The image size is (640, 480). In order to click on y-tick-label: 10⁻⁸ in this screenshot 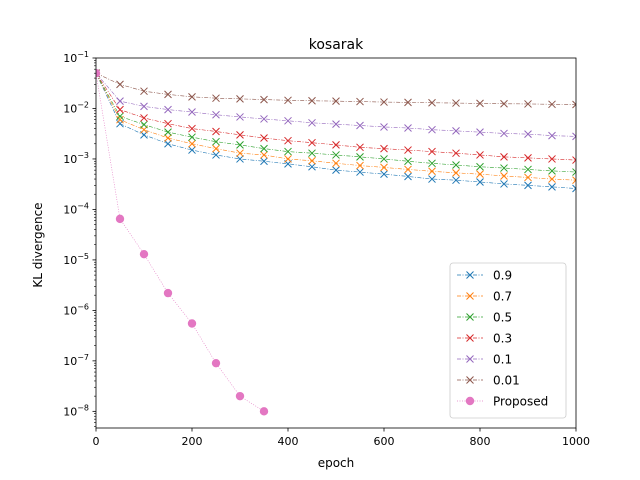, I will do `click(76, 410)`.